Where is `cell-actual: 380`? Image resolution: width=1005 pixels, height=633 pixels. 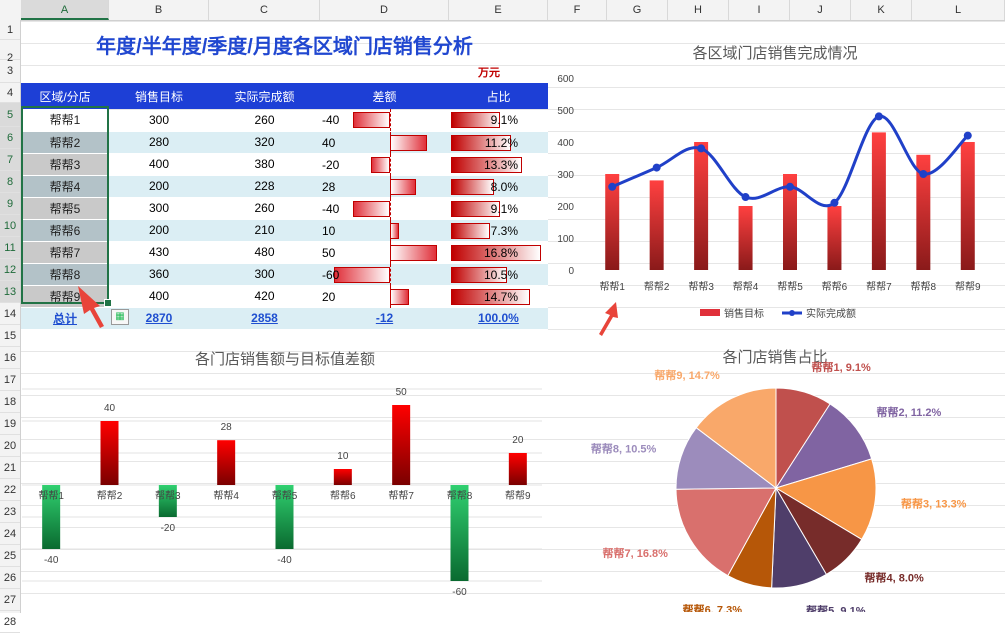
cell-actual: 380 is located at coordinates (264, 164).